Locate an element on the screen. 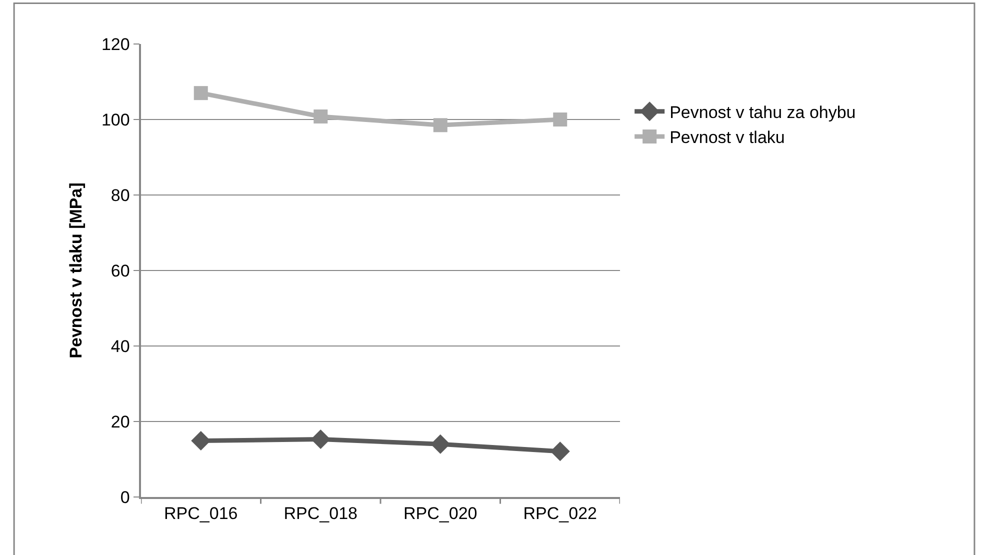 This screenshot has height=555, width=992. x-tick-label: RPC_018 is located at coordinates (321, 514).